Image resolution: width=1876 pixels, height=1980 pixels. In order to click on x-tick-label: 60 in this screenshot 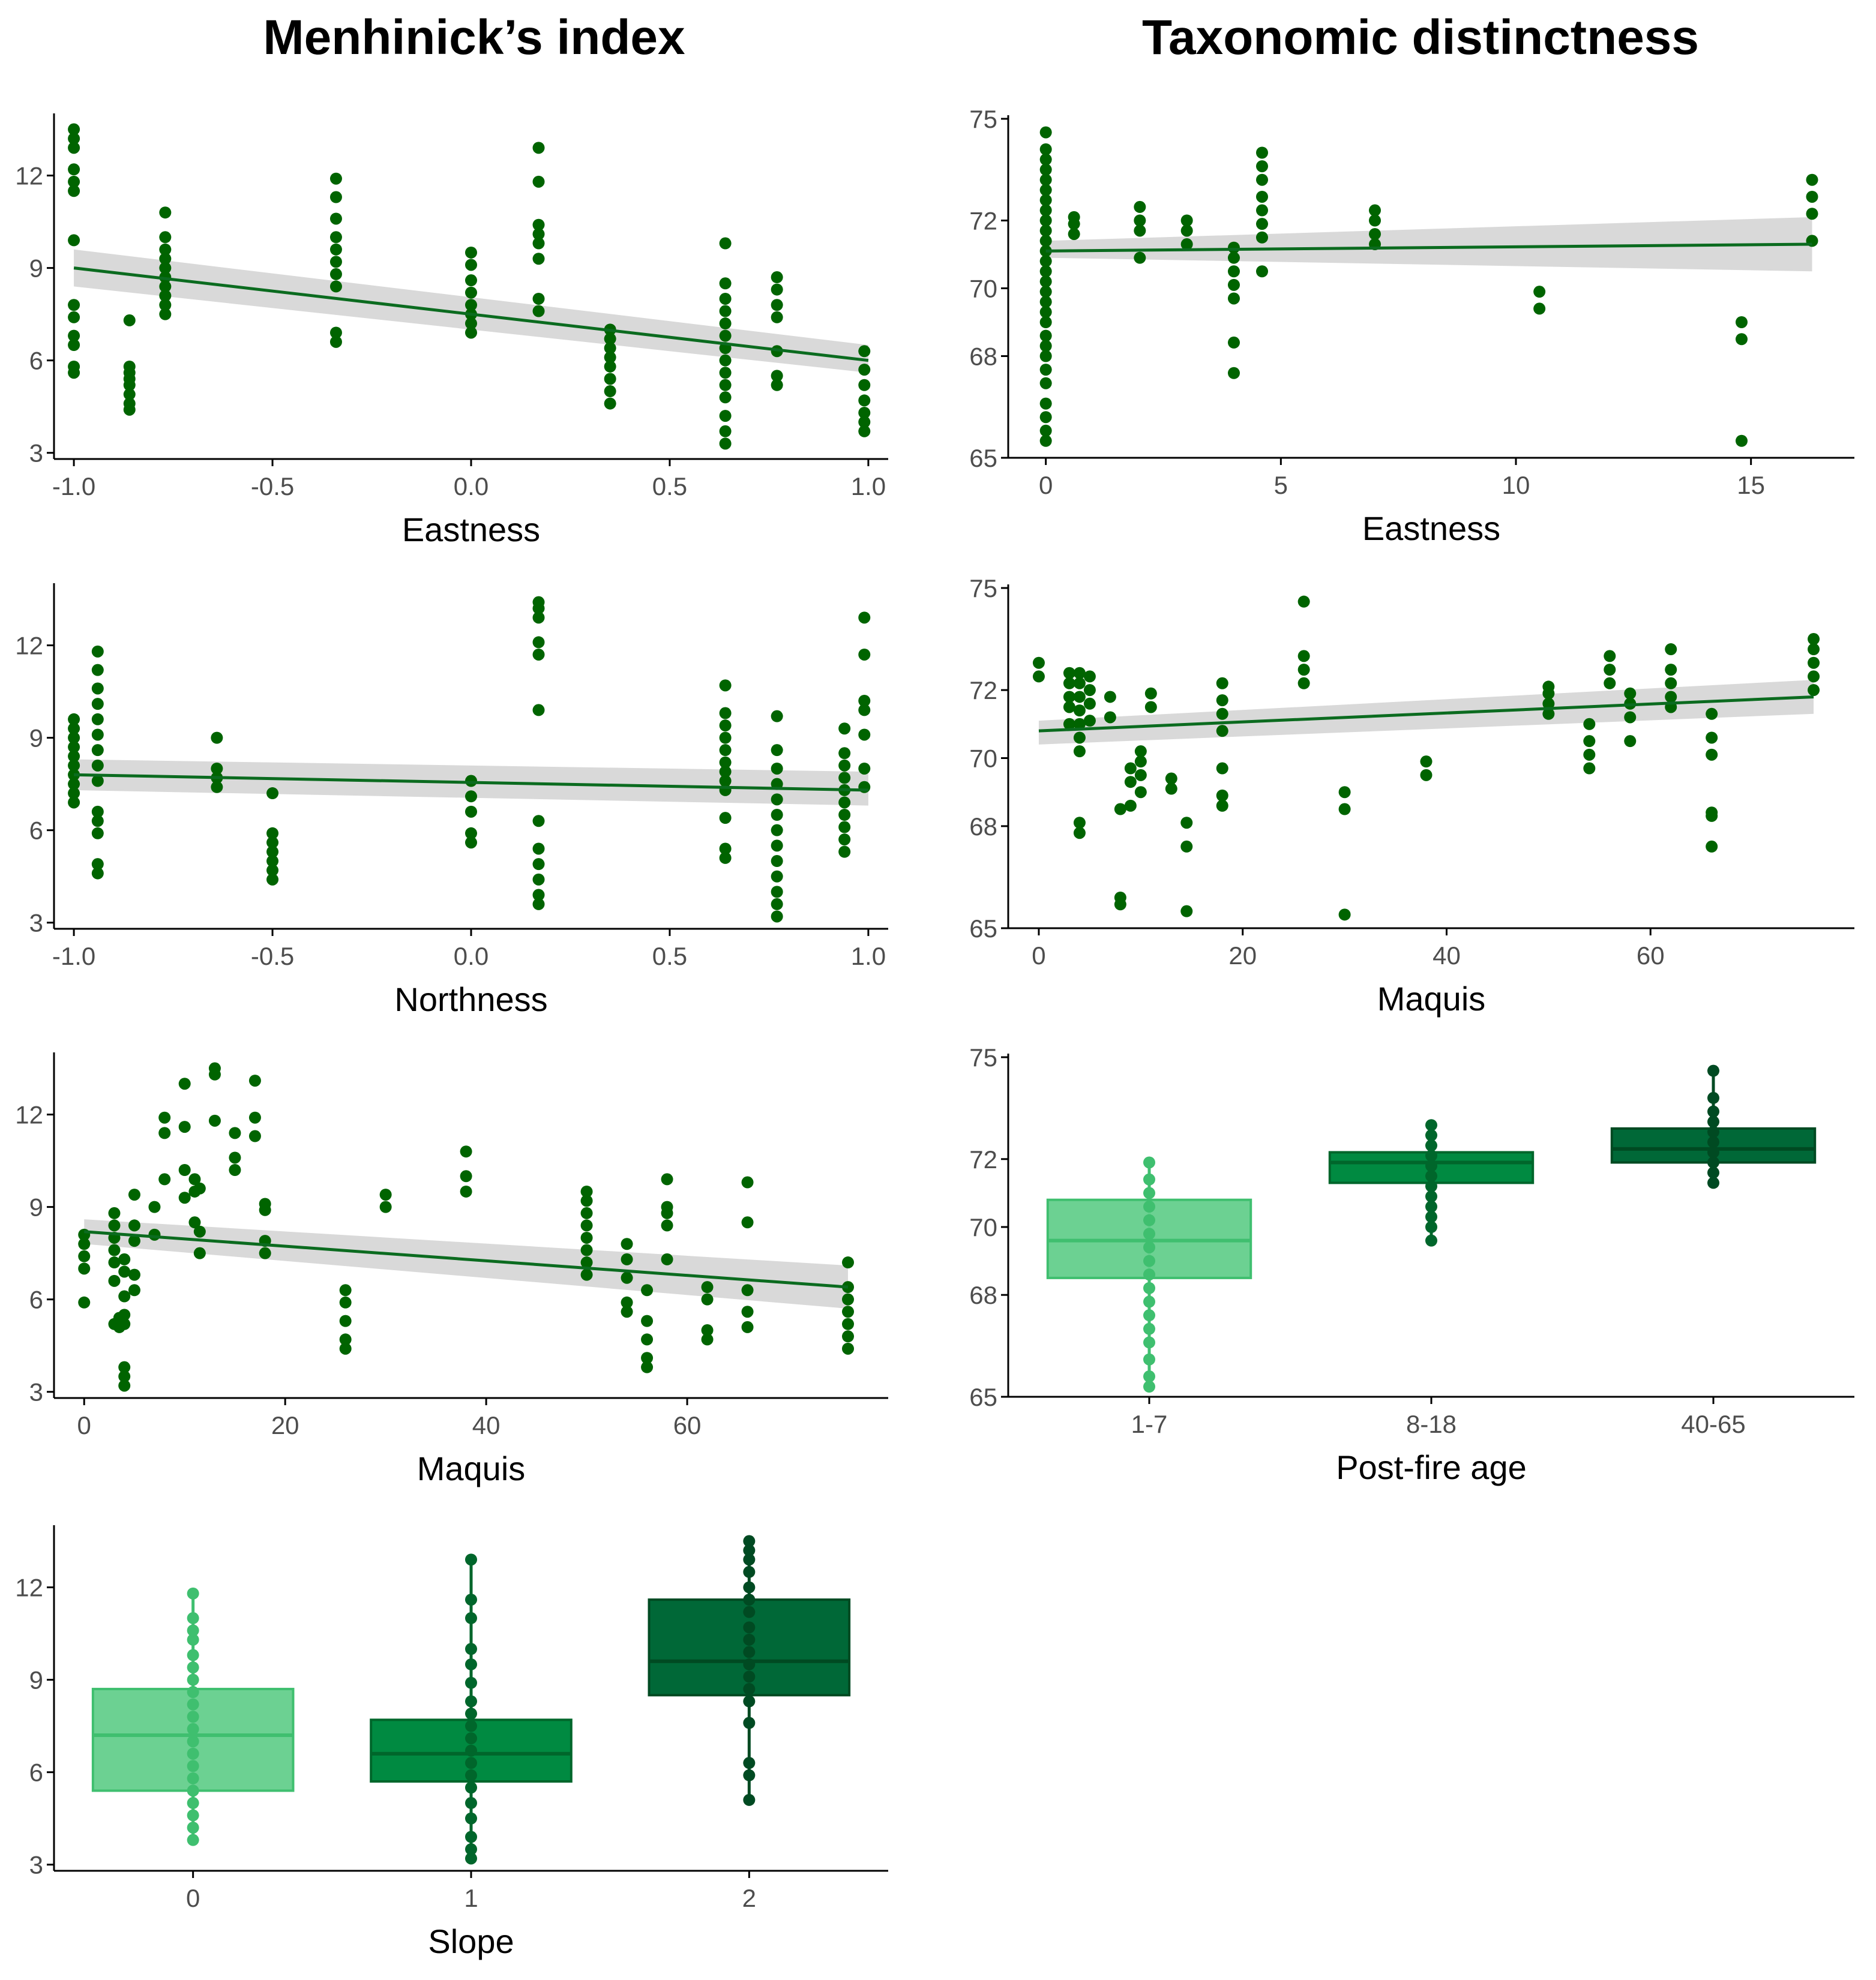, I will do `click(687, 1425)`.